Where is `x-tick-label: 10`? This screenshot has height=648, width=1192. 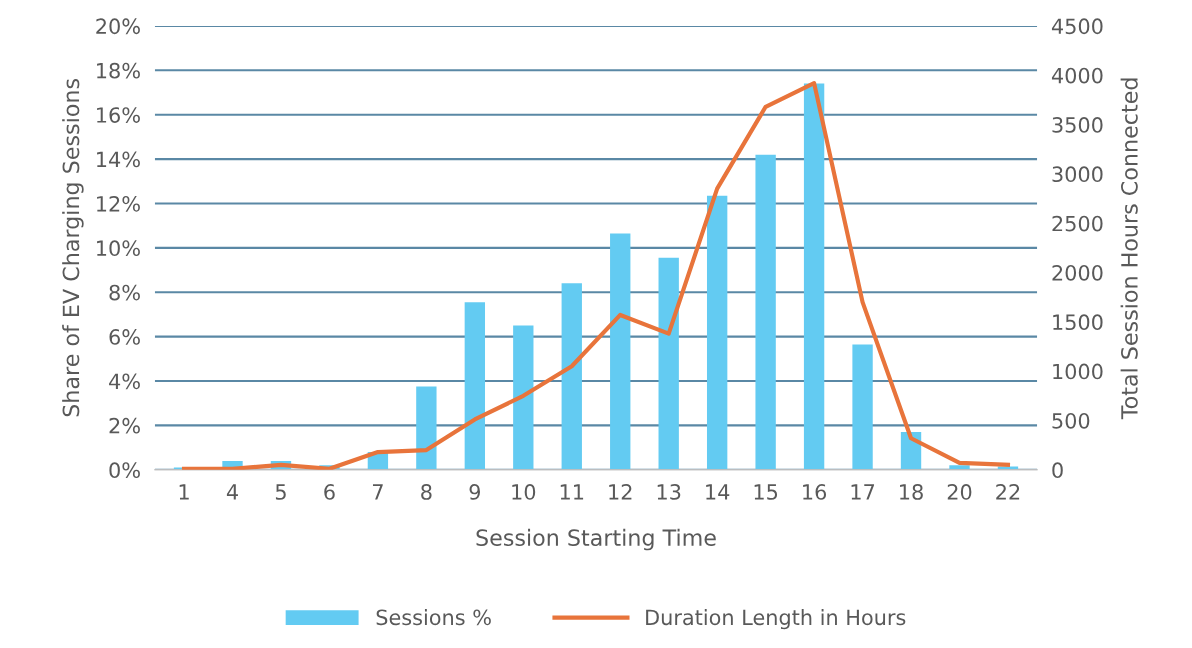 x-tick-label: 10 is located at coordinates (524, 492).